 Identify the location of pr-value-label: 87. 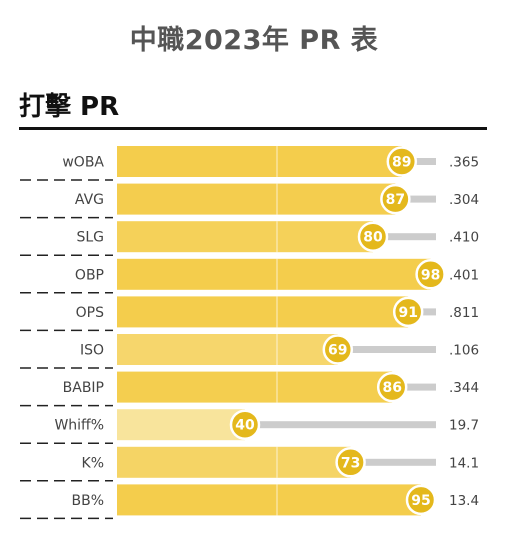
(395, 200).